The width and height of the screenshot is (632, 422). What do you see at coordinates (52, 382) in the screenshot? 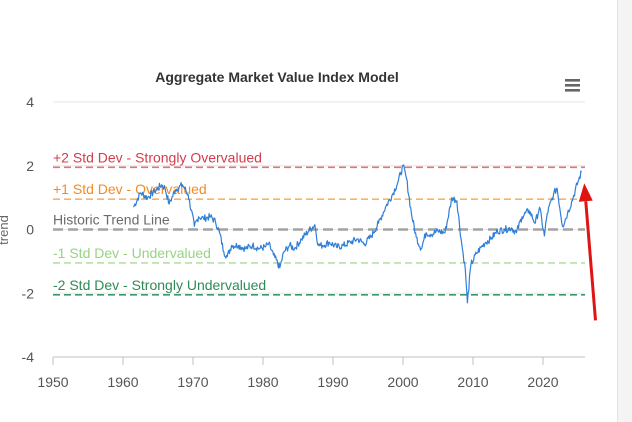
I see `x-tick-label: 1950` at bounding box center [52, 382].